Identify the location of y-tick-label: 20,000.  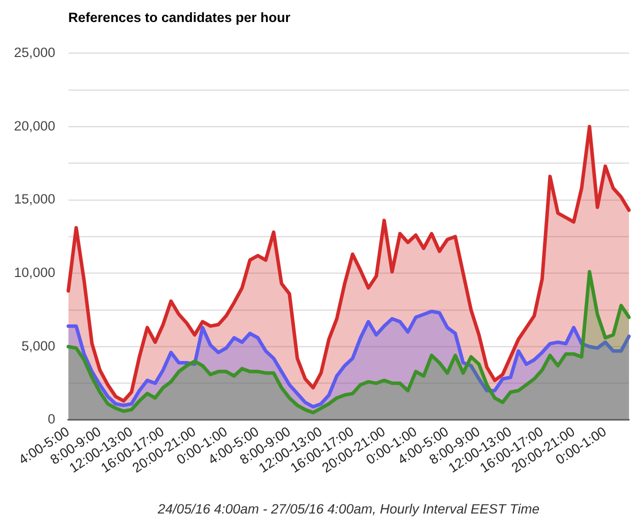
(35, 126).